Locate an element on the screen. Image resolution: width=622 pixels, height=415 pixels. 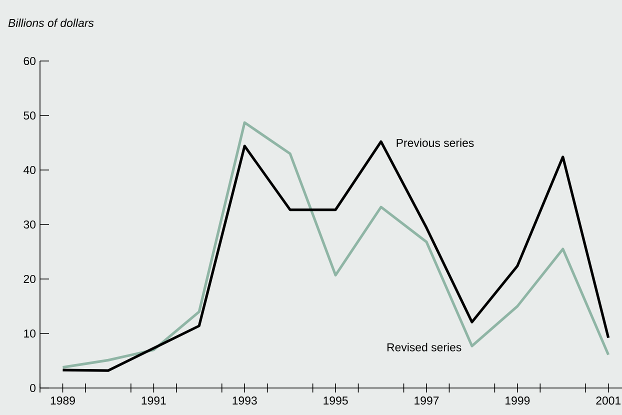
y-tick-label: 60 is located at coordinates (30, 61).